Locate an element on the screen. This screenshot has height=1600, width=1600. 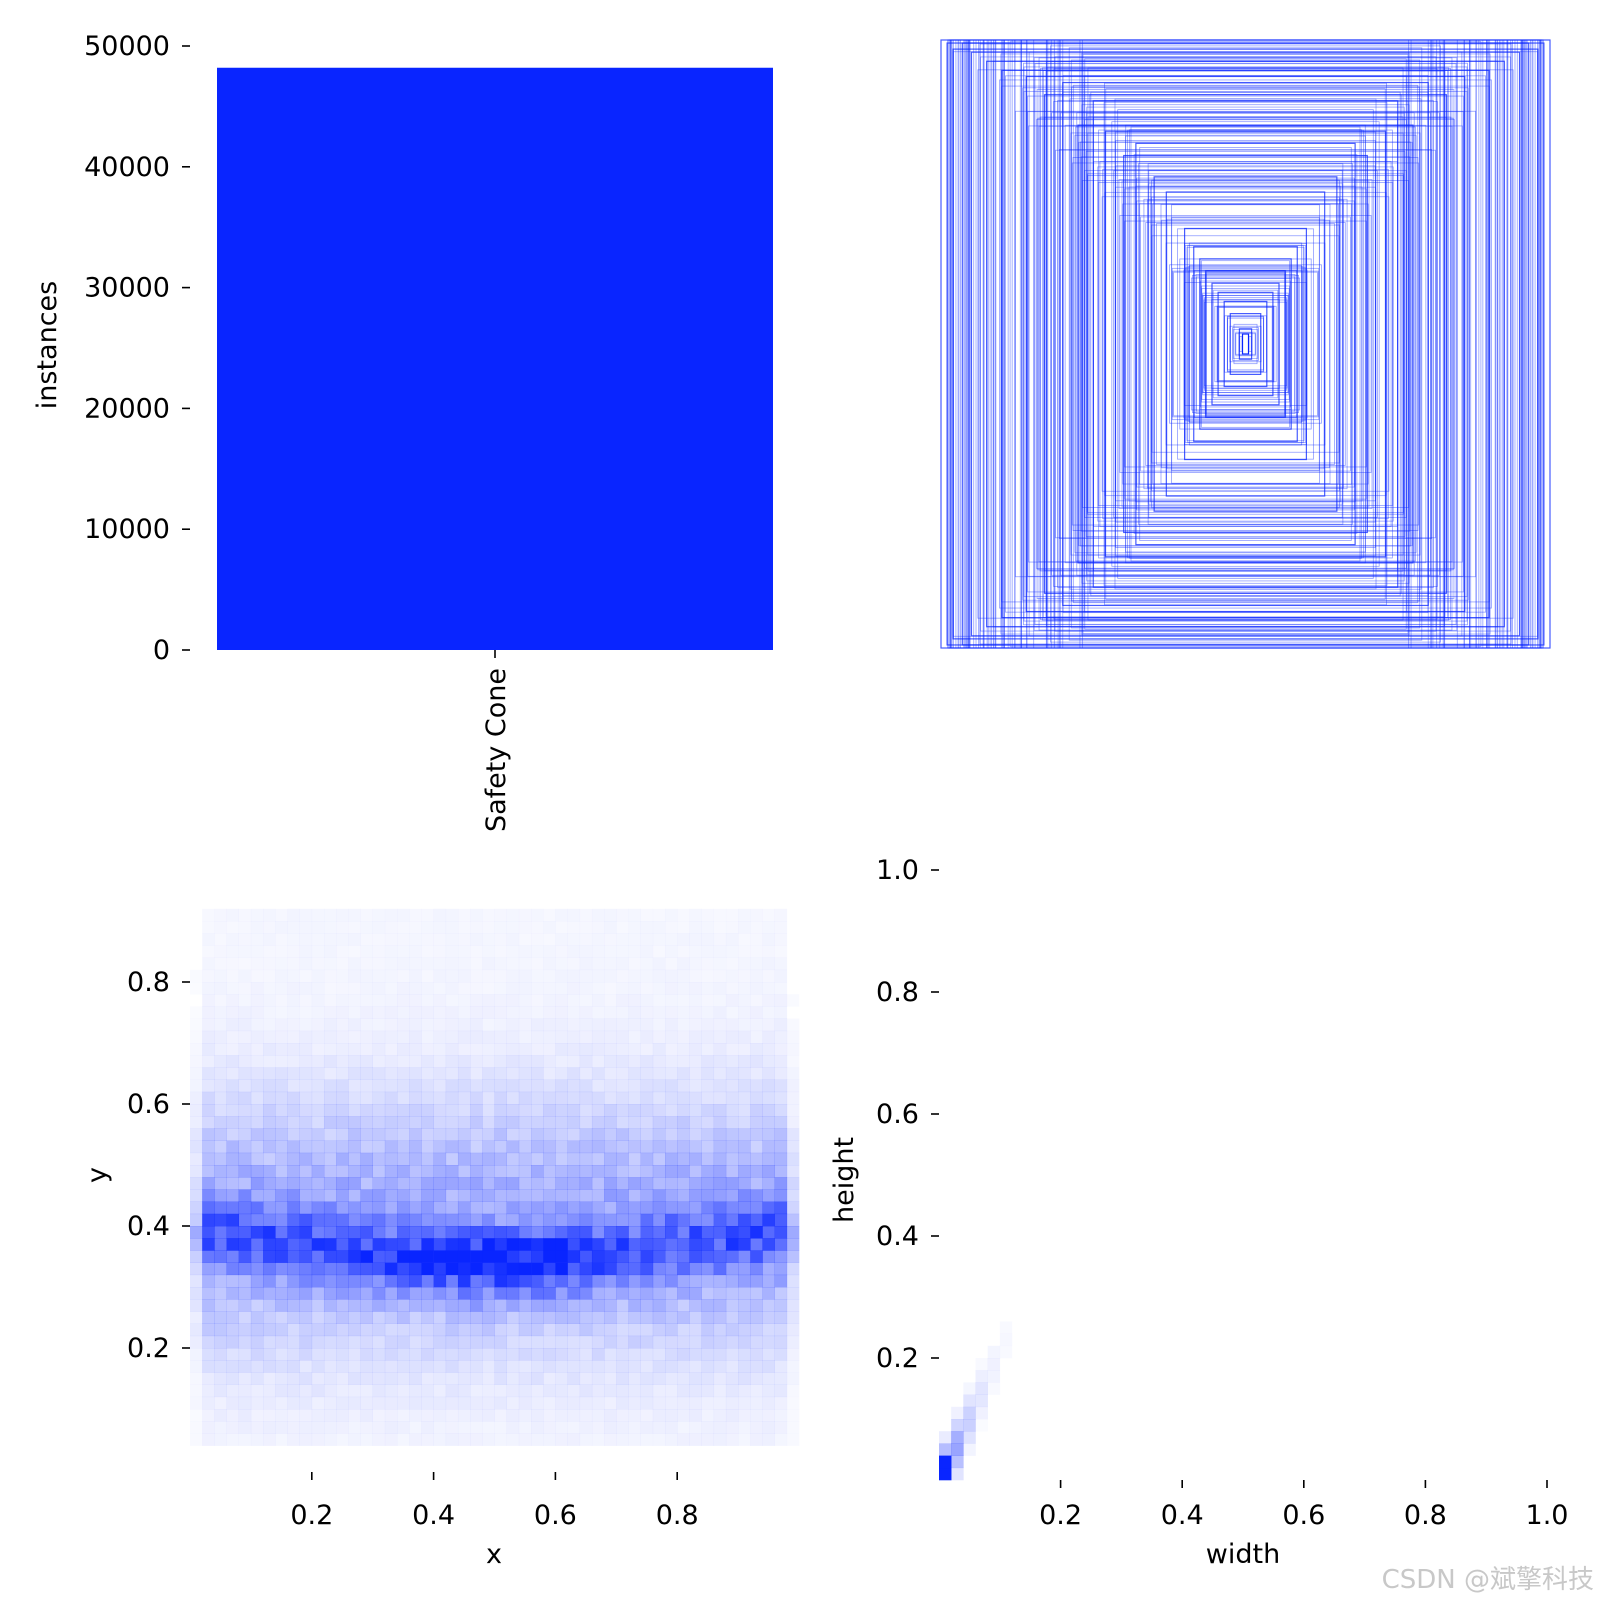
bounding-box is located at coordinates (1245, 344).